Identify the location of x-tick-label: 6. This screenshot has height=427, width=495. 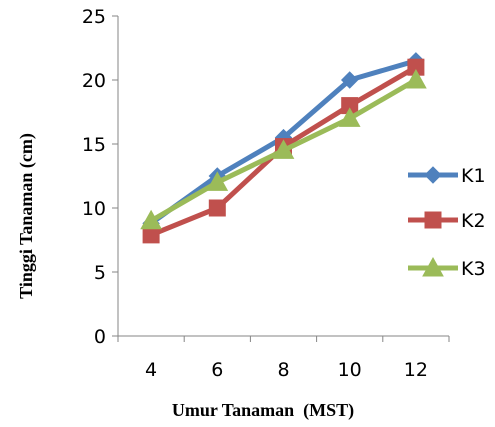
(217, 370).